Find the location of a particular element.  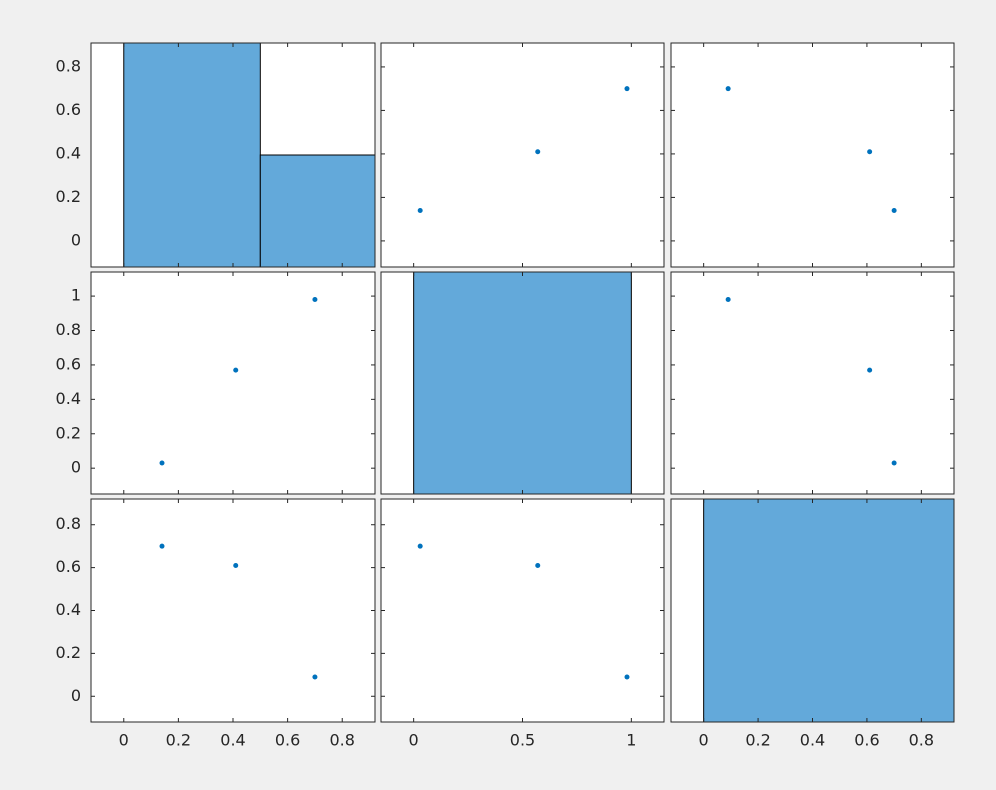

x-tick-label: 1 is located at coordinates (631, 740).